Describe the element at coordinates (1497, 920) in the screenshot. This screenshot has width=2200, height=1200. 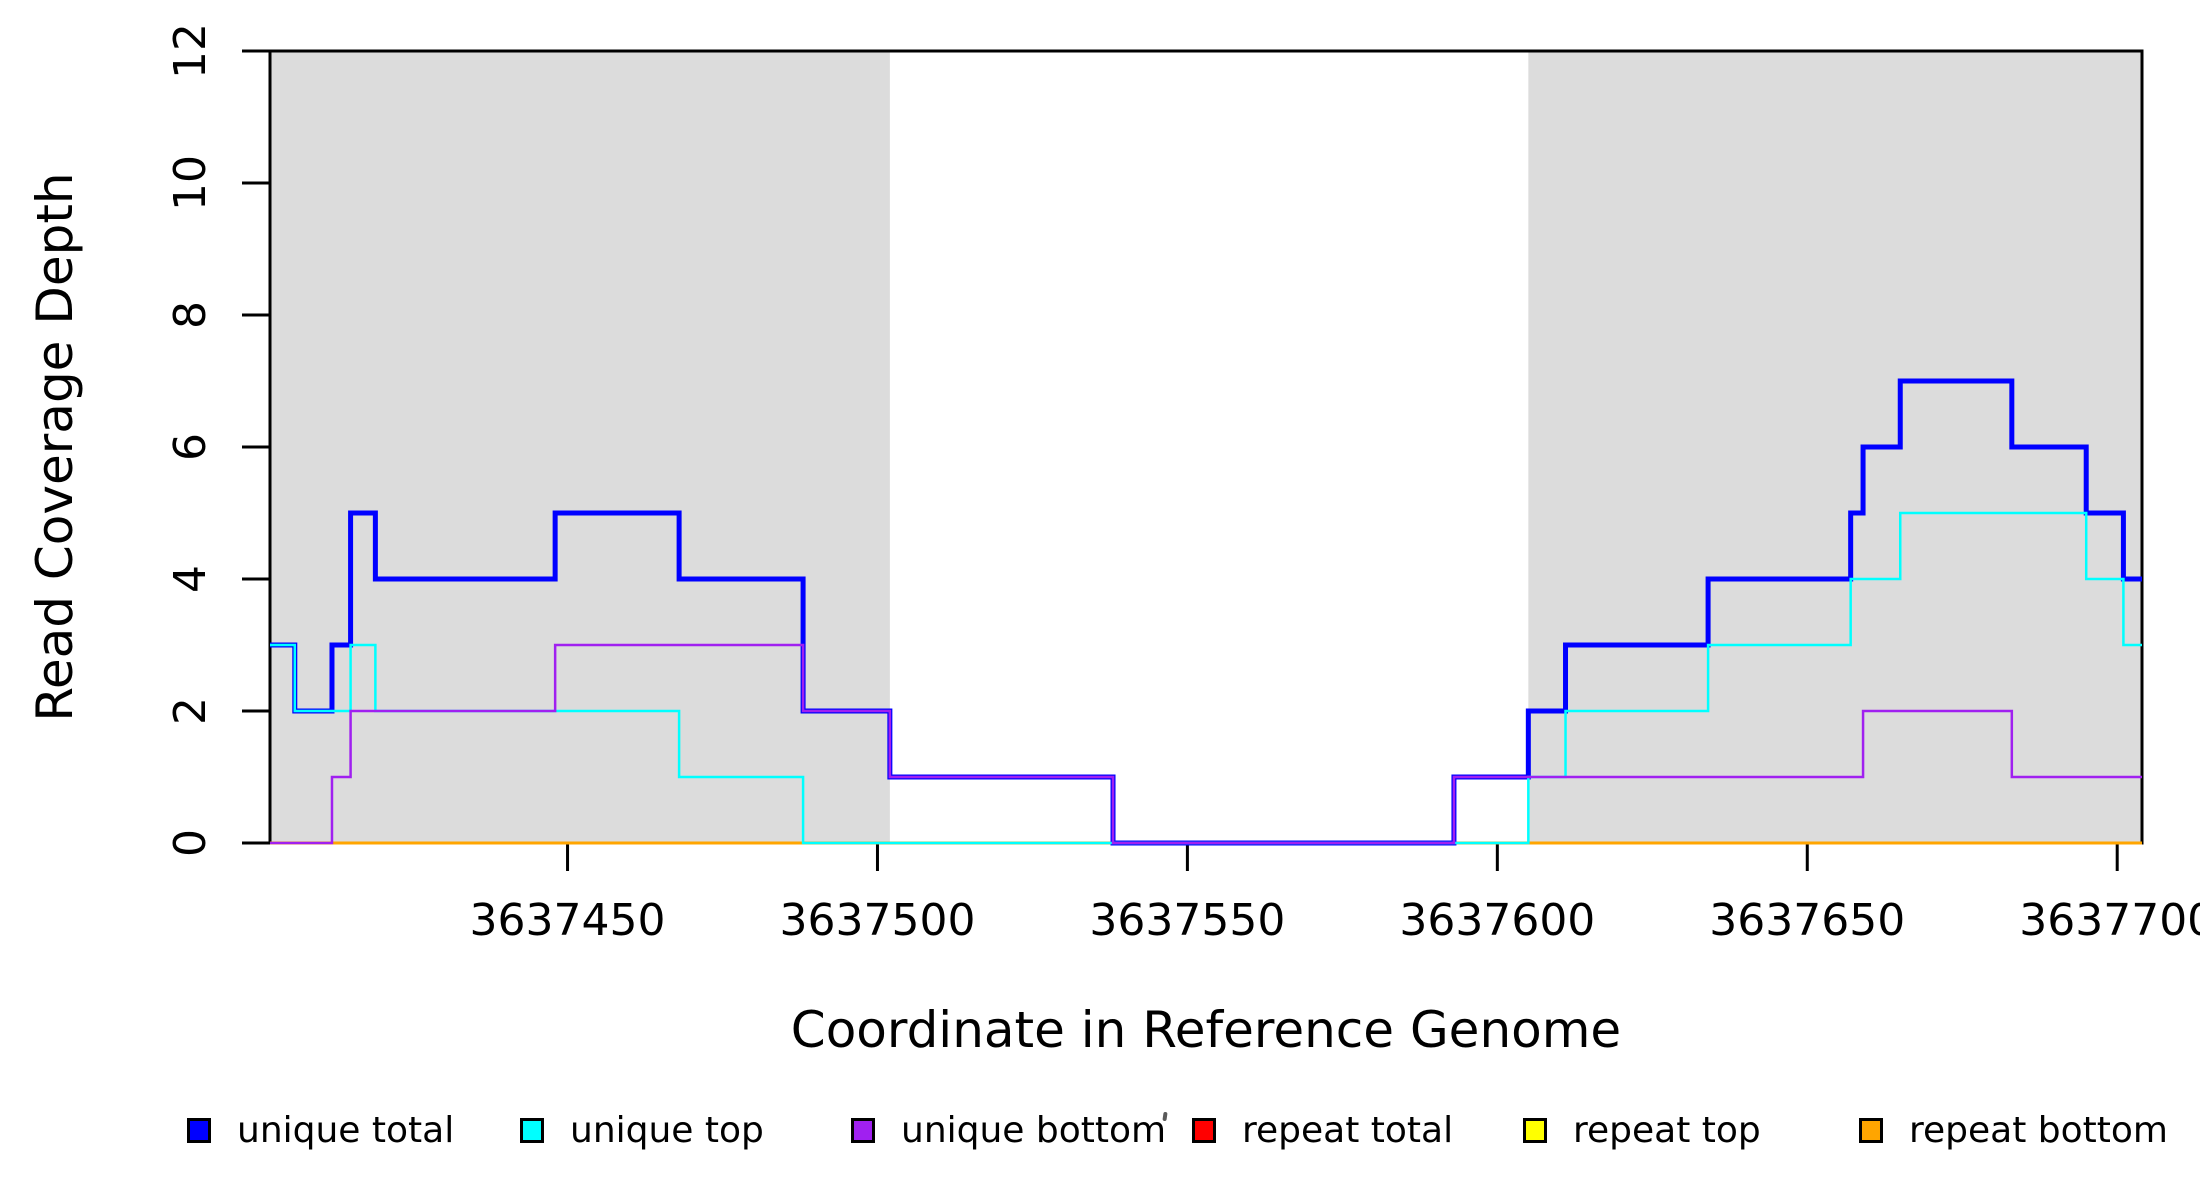
I see `x-tick-label: 3637600` at that location.